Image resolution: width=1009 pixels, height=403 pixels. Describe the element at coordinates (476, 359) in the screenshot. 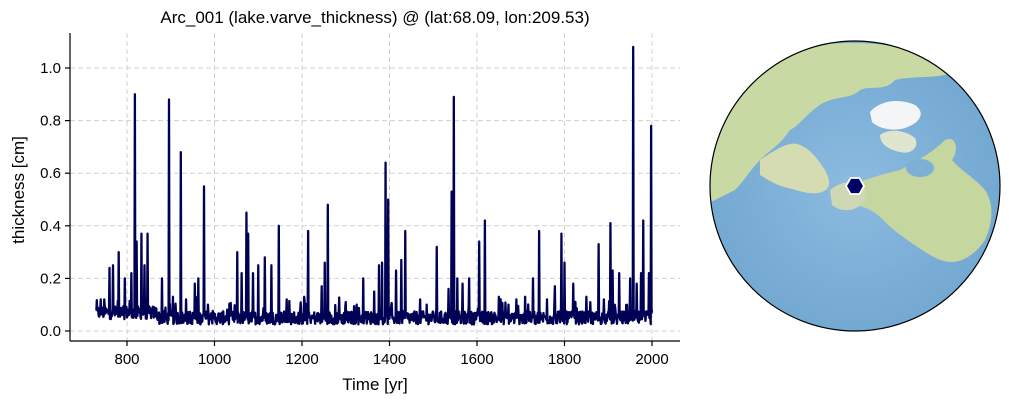

I see `x-tick-label: 1600` at that location.